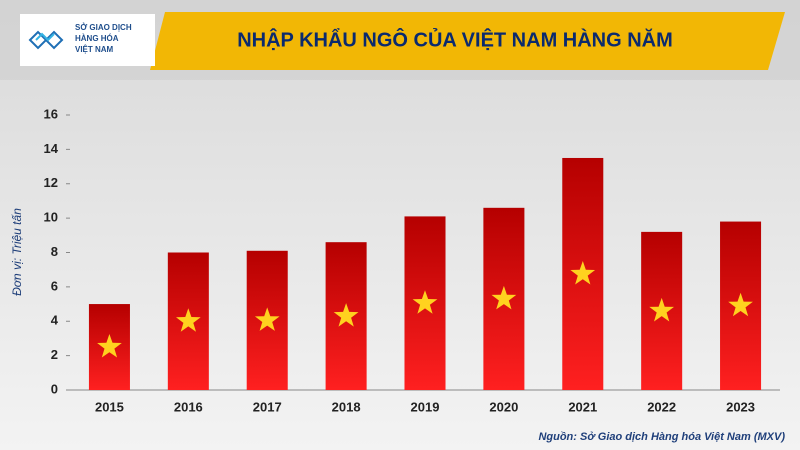 This screenshot has width=800, height=450. I want to click on y-tick-label: 8, so click(54, 251).